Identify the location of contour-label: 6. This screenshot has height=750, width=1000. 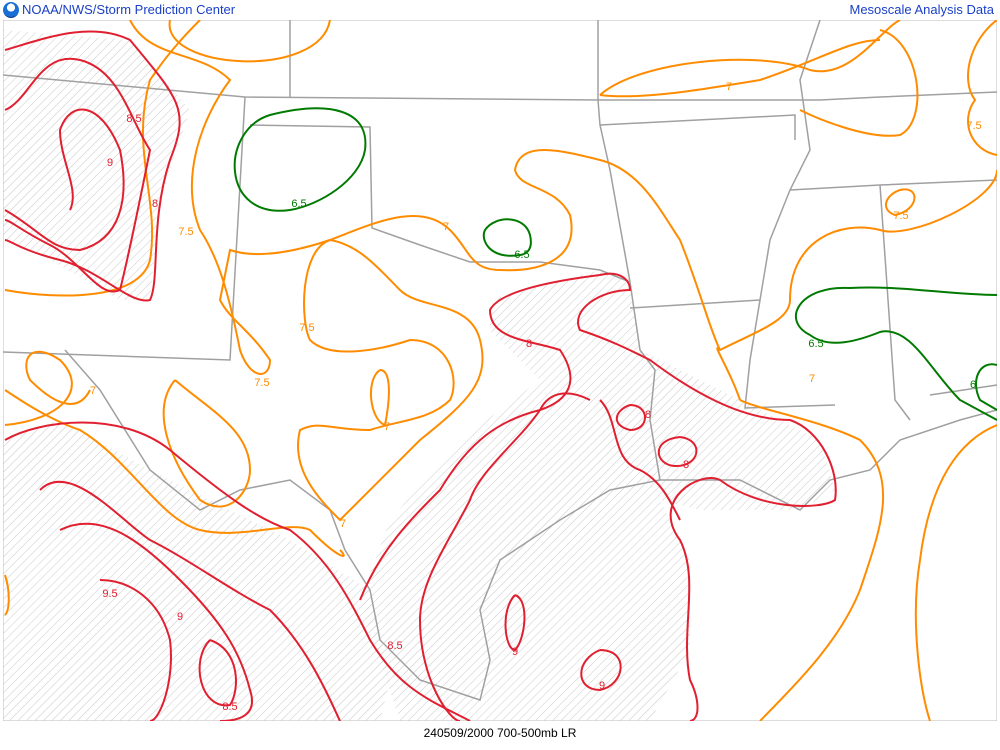
(973, 385).